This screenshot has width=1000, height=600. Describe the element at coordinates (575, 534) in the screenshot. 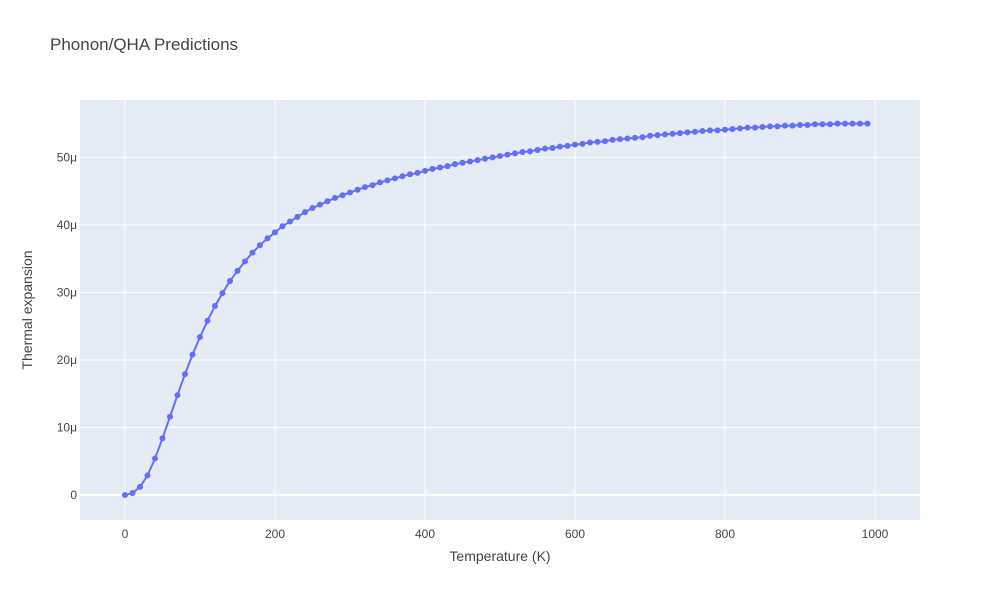

I see `x-tick-label: 600` at that location.